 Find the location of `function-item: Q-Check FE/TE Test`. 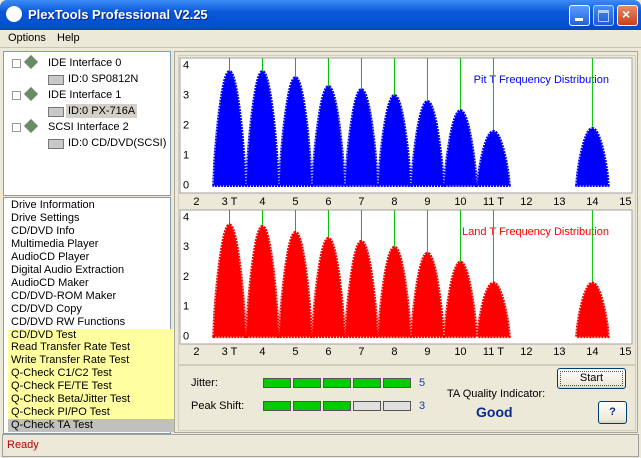

function-item: Q-Check FE/TE Test is located at coordinates (91, 387).